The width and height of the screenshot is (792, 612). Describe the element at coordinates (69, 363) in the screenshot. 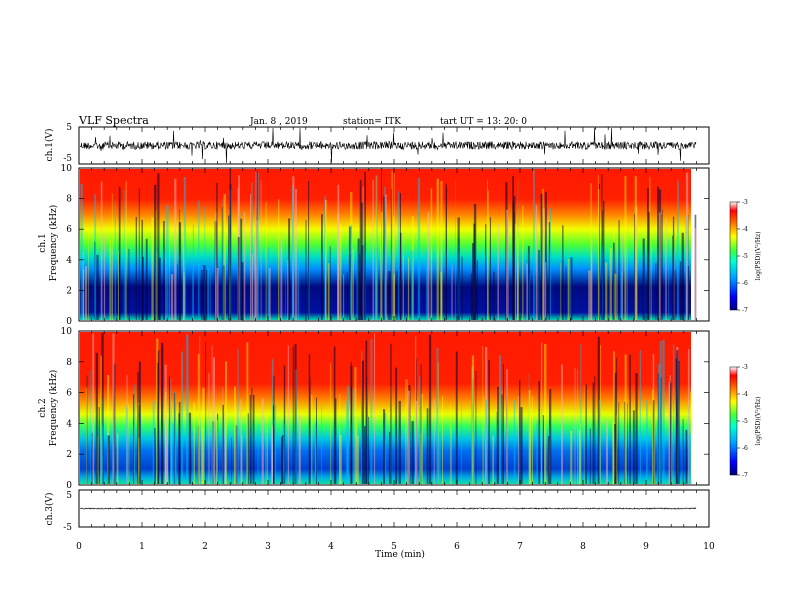

I see `ytick-label: 8` at that location.